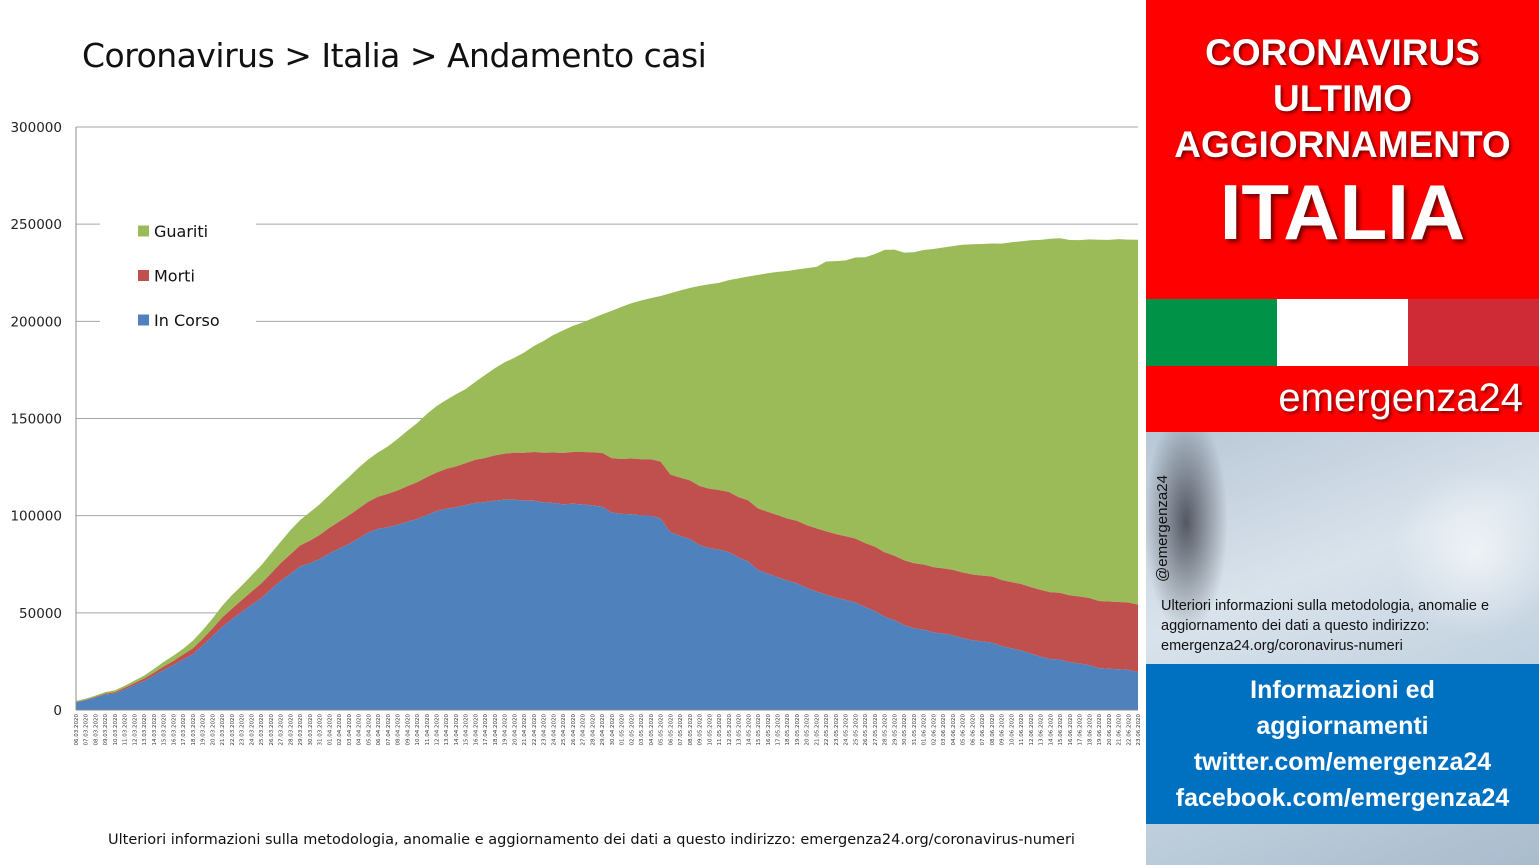  I want to click on x-tick-label: 23.04.2020, so click(545, 730).